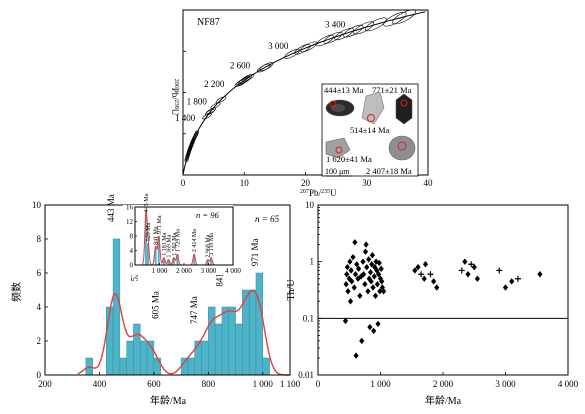 The width and height of the screenshot is (585, 414). What do you see at coordinates (177, 307) in the screenshot?
I see `histogram-bars` at bounding box center [177, 307].